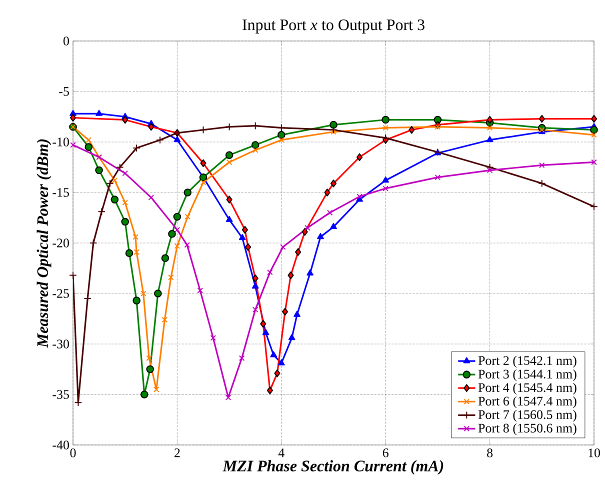  I want to click on legend-label: Port 8 (1550.6 nm), so click(527, 429).